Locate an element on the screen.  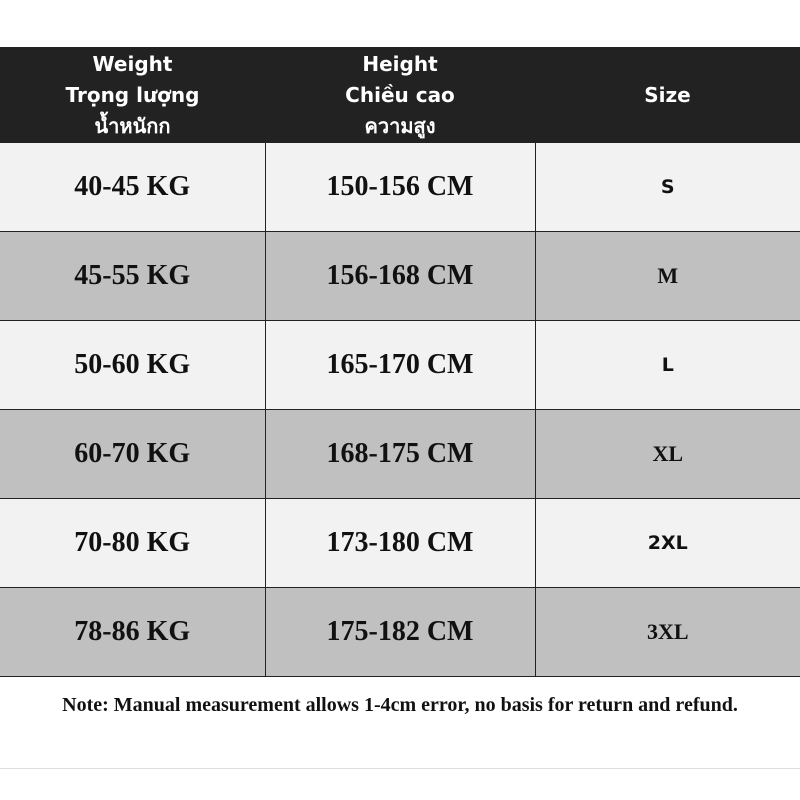
header-line: Trọng lượng is located at coordinates (132, 94).